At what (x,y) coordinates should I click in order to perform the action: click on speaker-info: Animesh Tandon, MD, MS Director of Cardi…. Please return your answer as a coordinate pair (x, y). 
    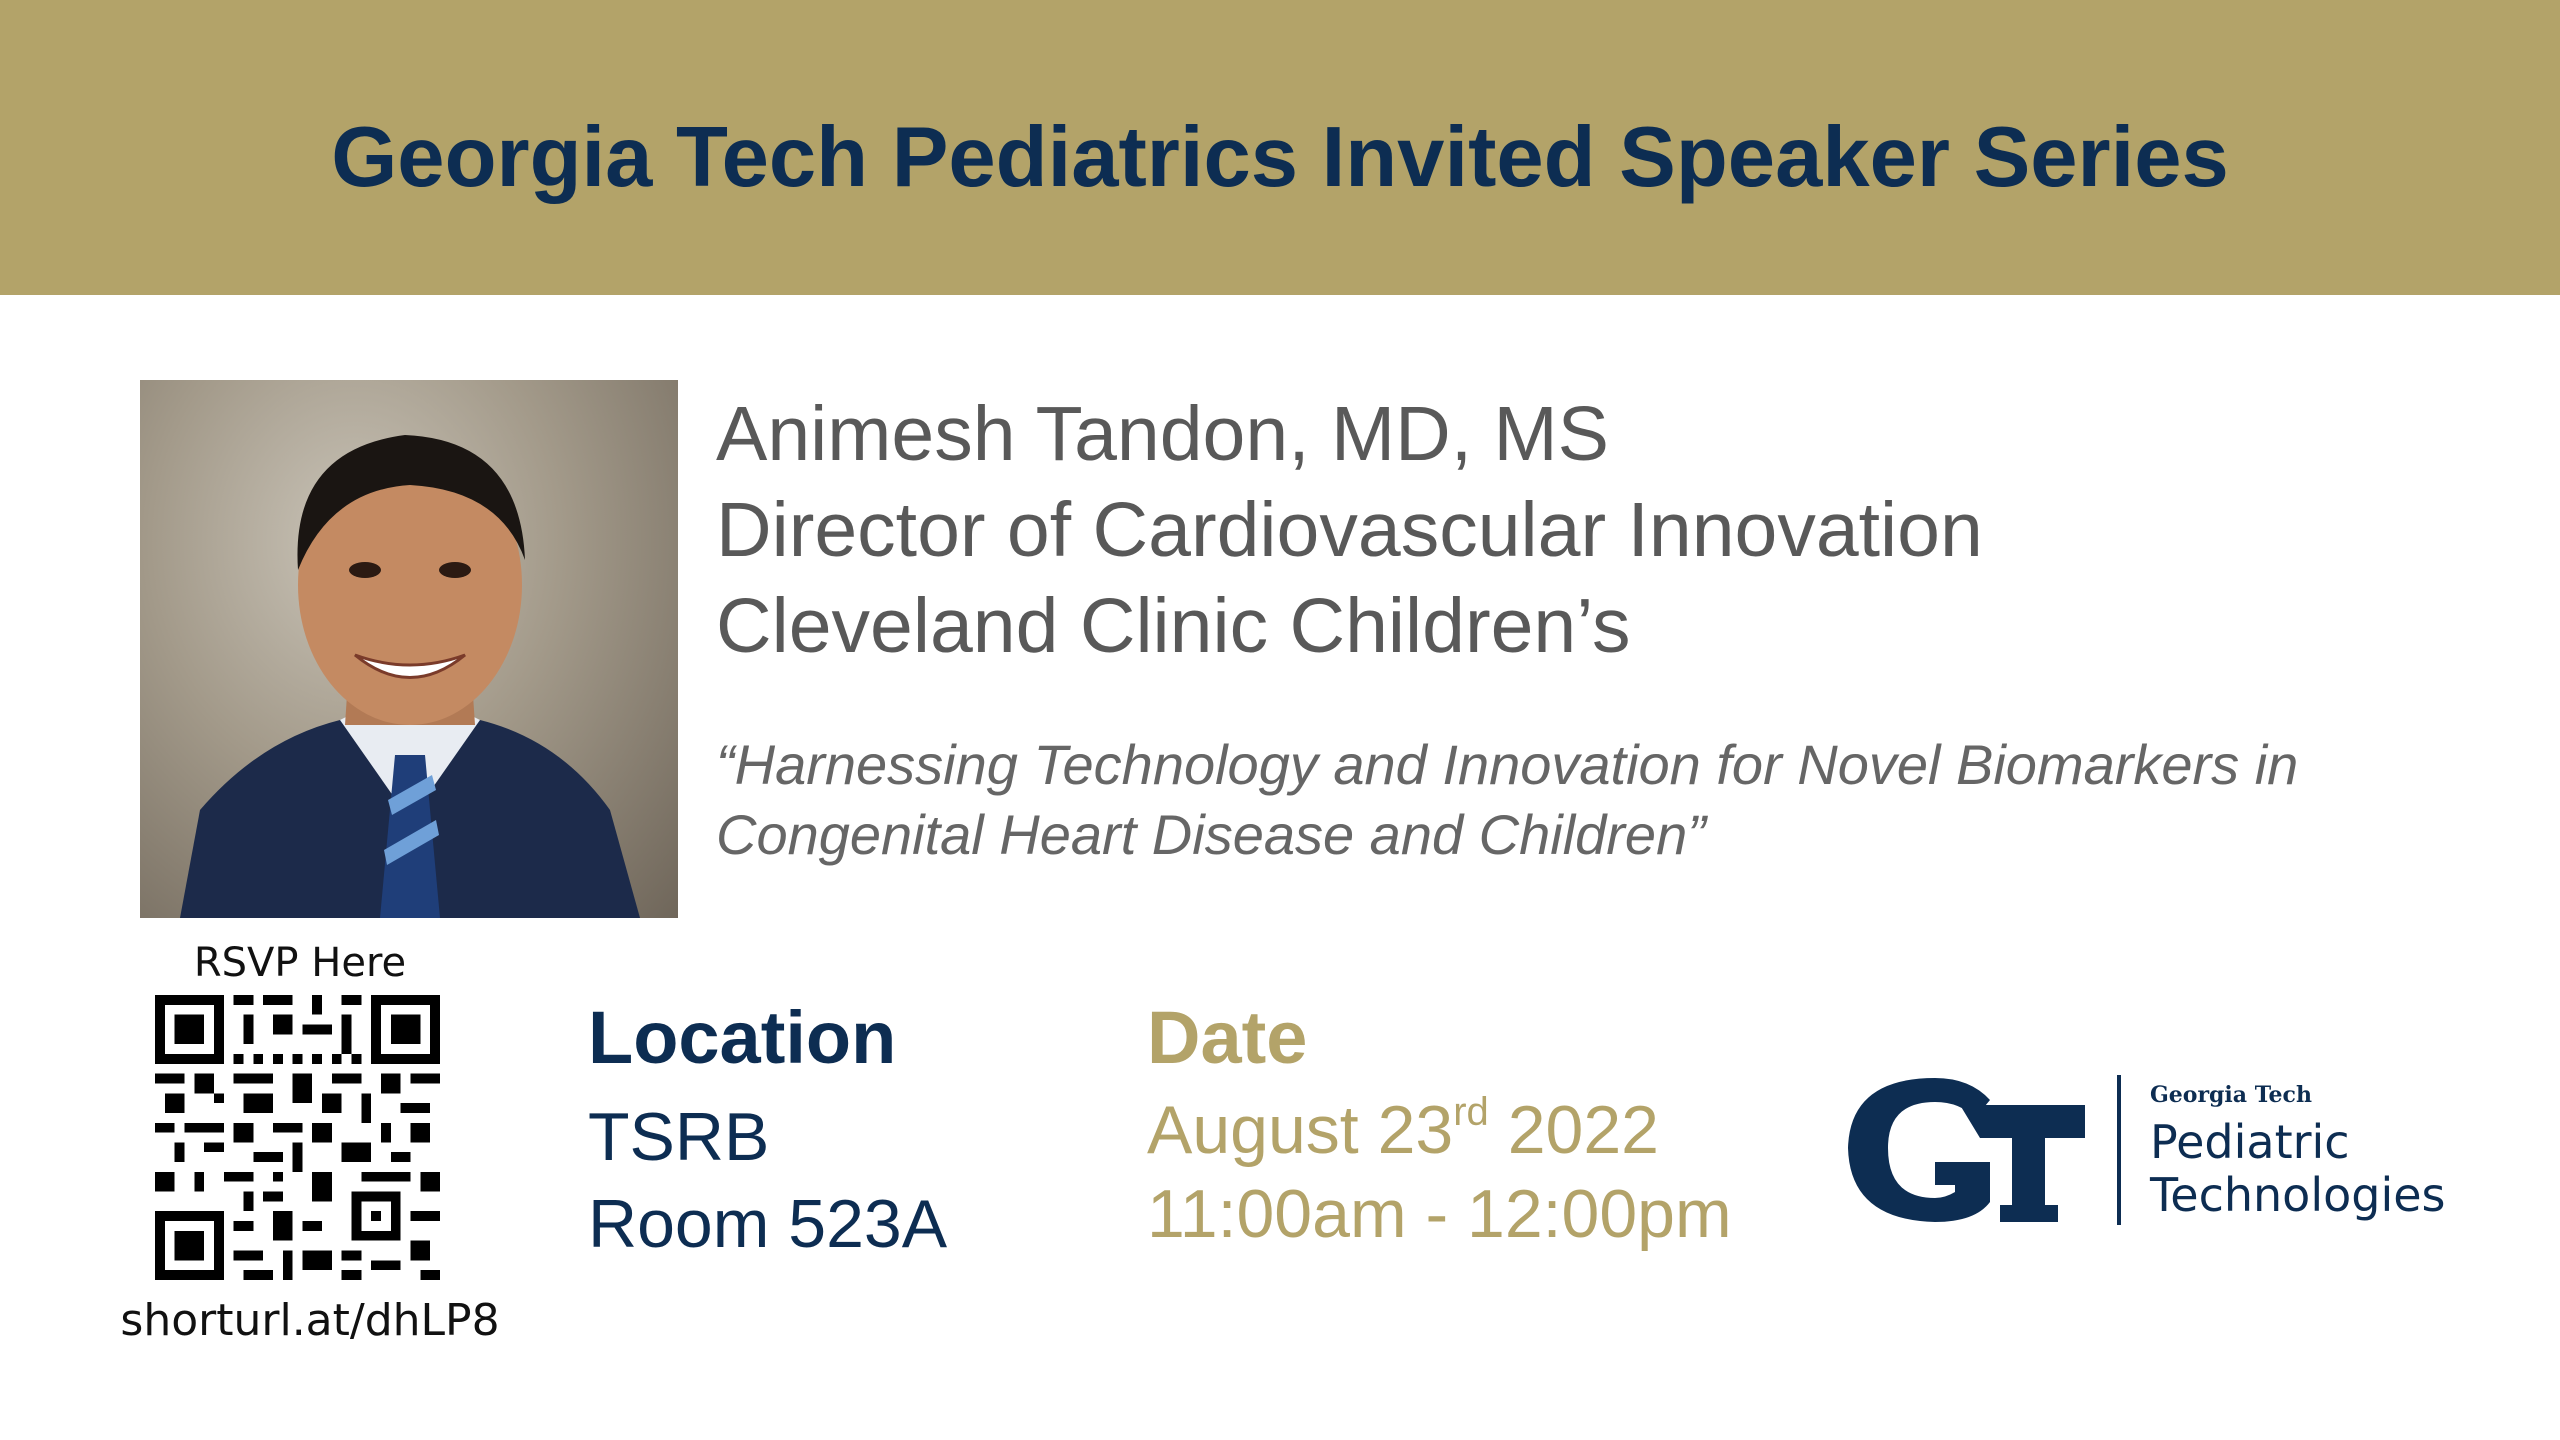
    Looking at the image, I should click on (1349, 530).